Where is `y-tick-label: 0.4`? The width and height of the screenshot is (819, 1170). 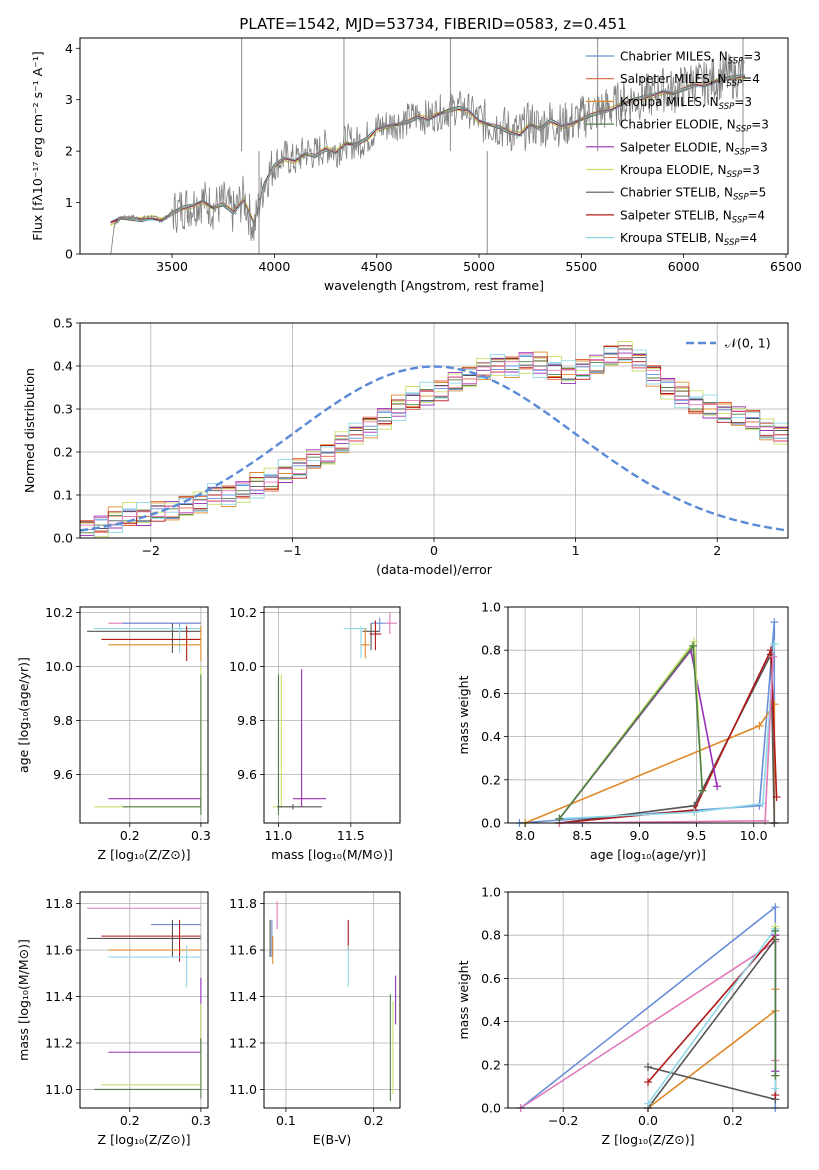 y-tick-label: 0.4 is located at coordinates (63, 366).